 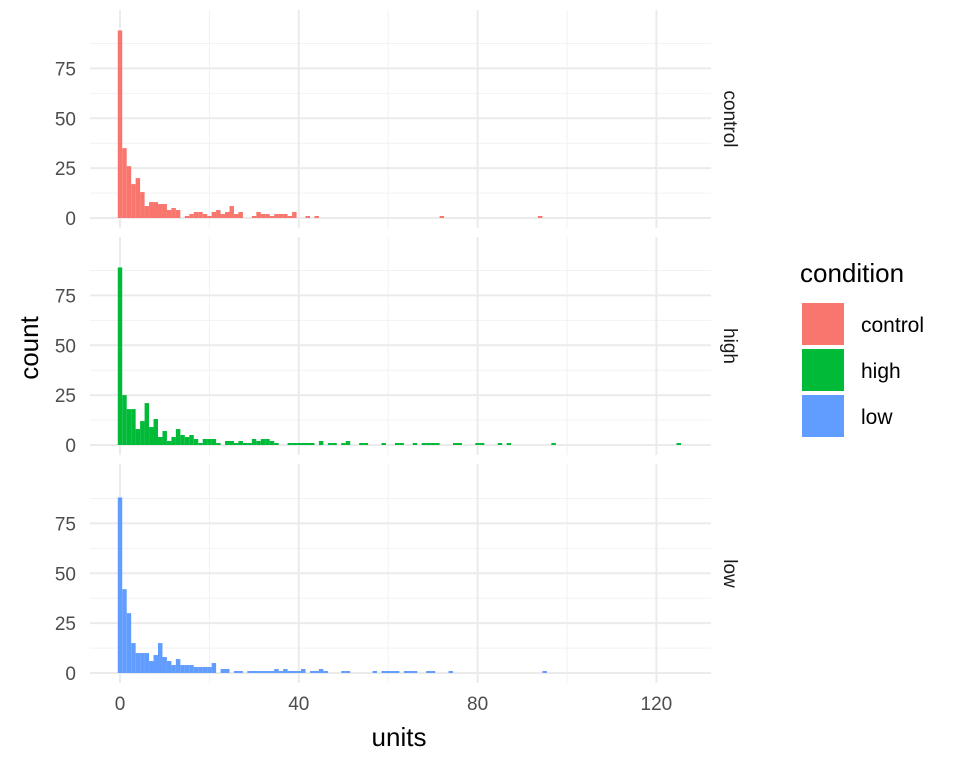 I want to click on legend-label-control: control, so click(x=892, y=325).